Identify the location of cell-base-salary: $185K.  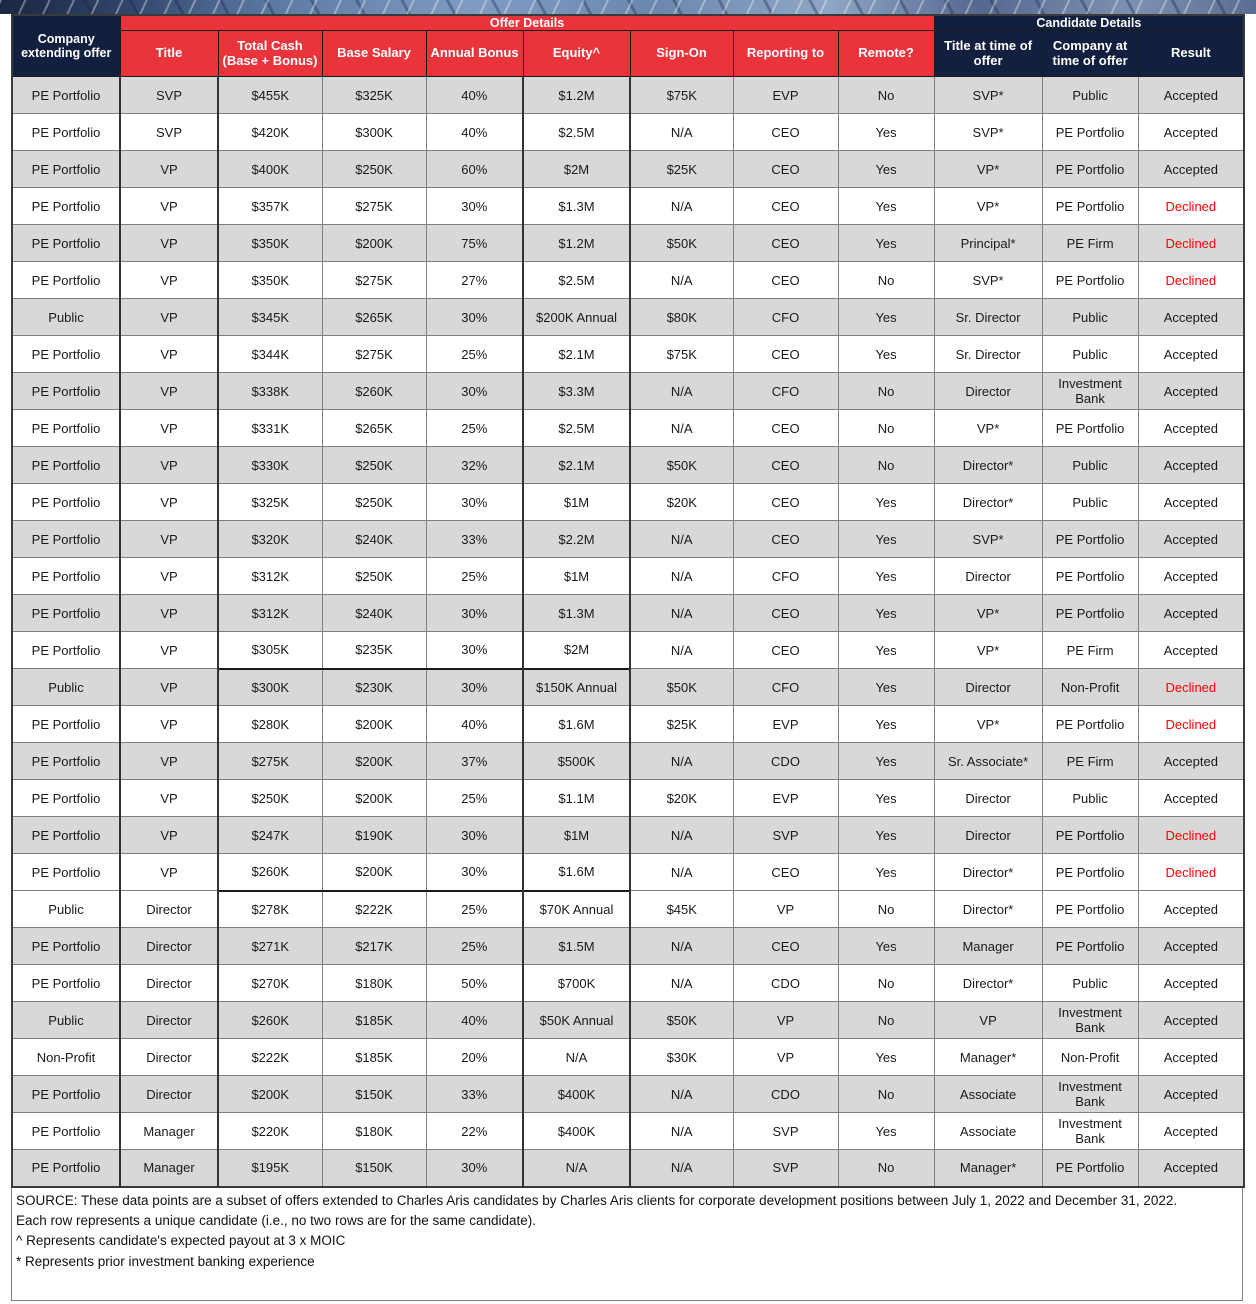
(374, 1057).